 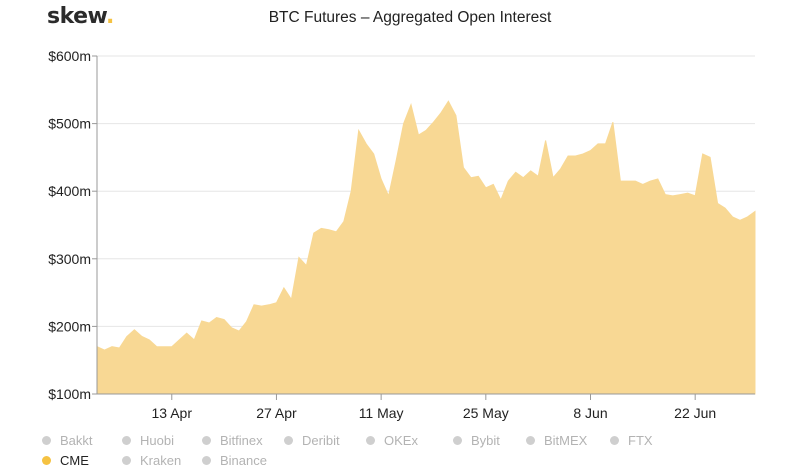 I want to click on legend-label: BitMEX, so click(x=566, y=440).